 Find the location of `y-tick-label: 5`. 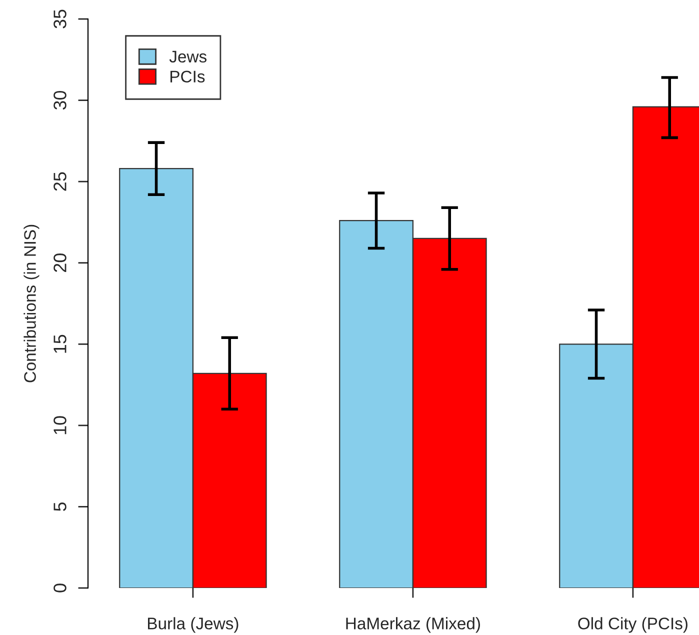

y-tick-label: 5 is located at coordinates (60, 507).